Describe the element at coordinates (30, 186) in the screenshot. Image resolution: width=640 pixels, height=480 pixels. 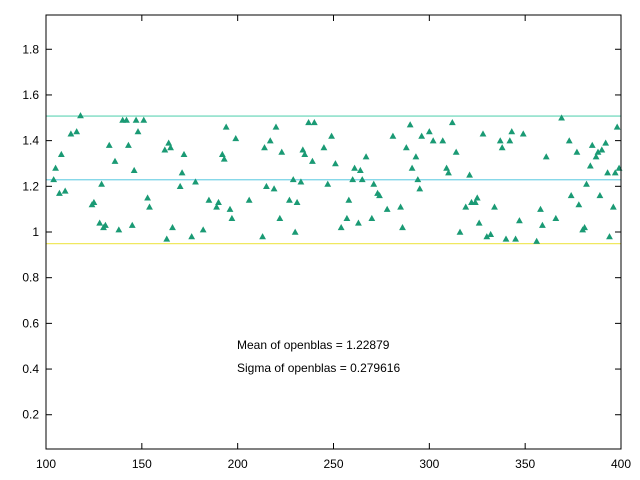
I see `y-tick-label: 1.2` at that location.